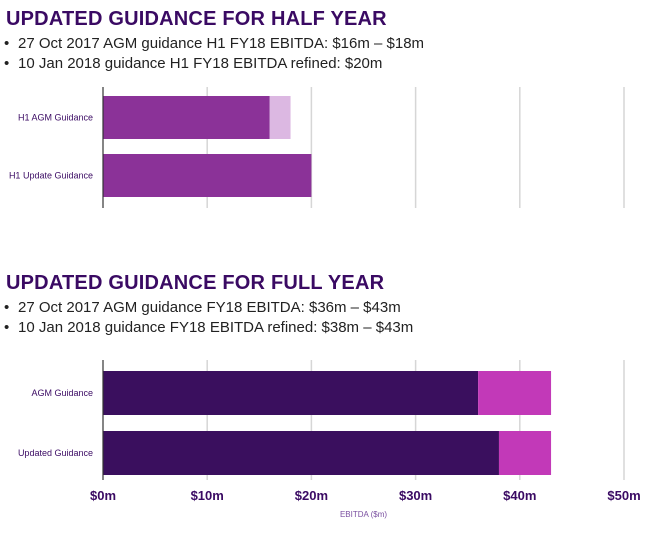 This screenshot has width=651, height=541. What do you see at coordinates (623, 495) in the screenshot?
I see `x-tick-label: $50m` at bounding box center [623, 495].